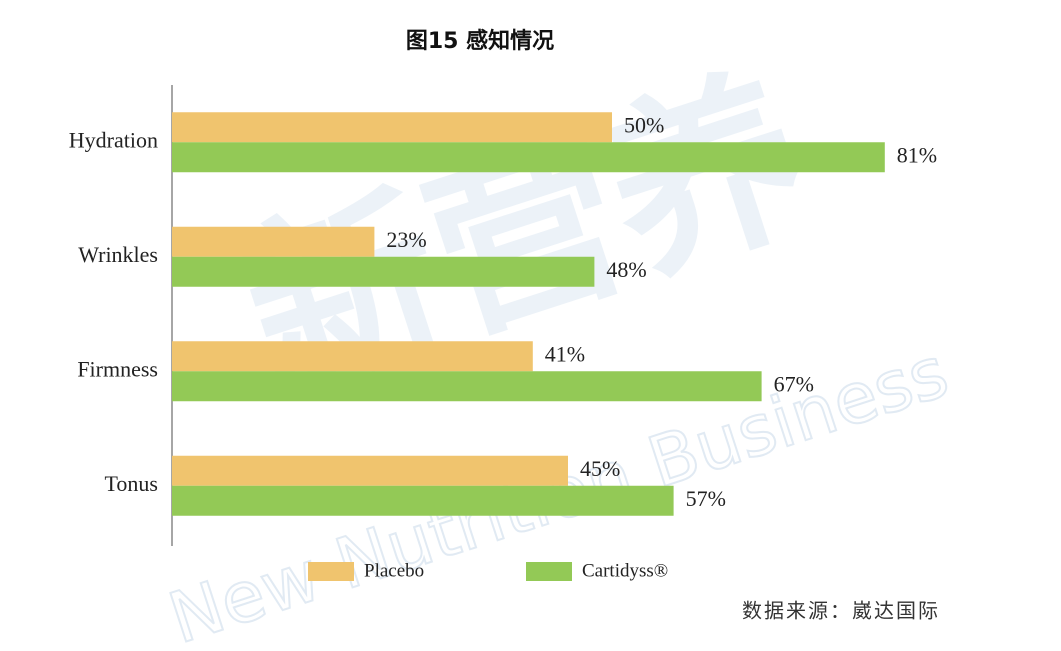 The width and height of the screenshot is (1061, 651). What do you see at coordinates (480, 41) in the screenshot?
I see `chart-title: 图15 感知情况` at bounding box center [480, 41].